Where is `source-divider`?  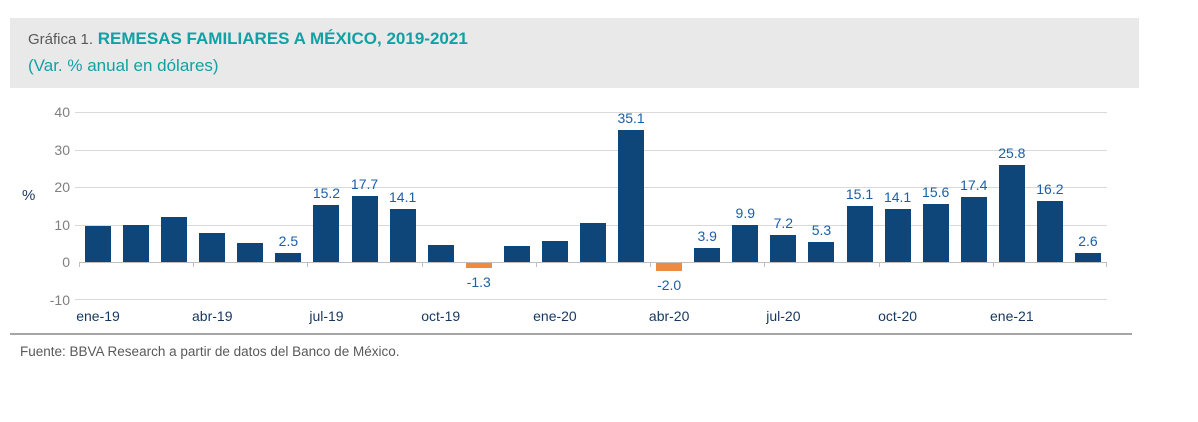
source-divider is located at coordinates (571, 334).